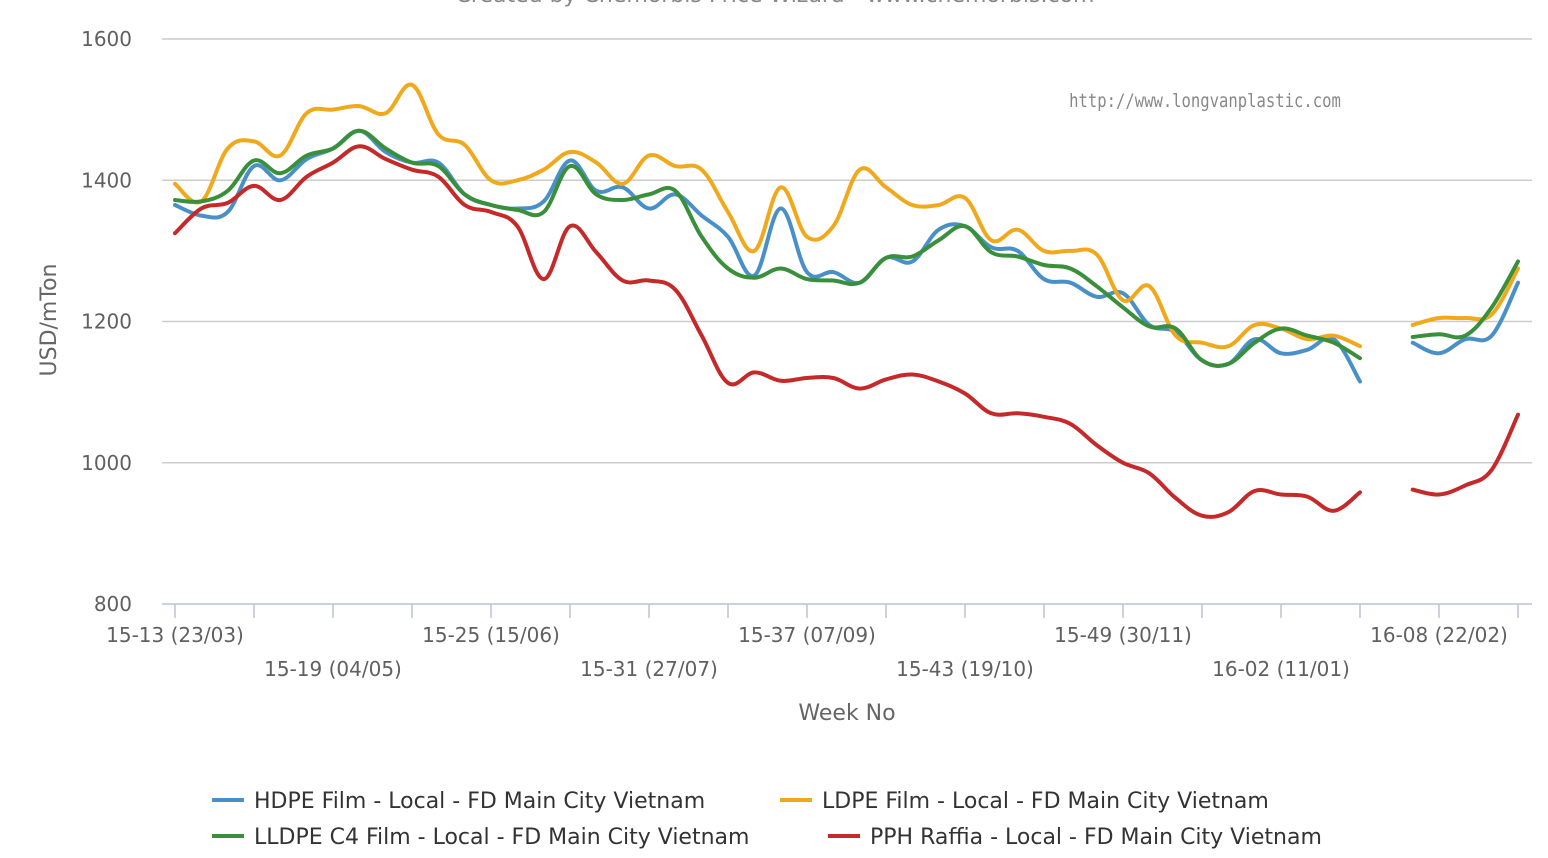 The image size is (1548, 858). I want to click on x-tick-label: 15-25 (15/06), so click(491, 635).